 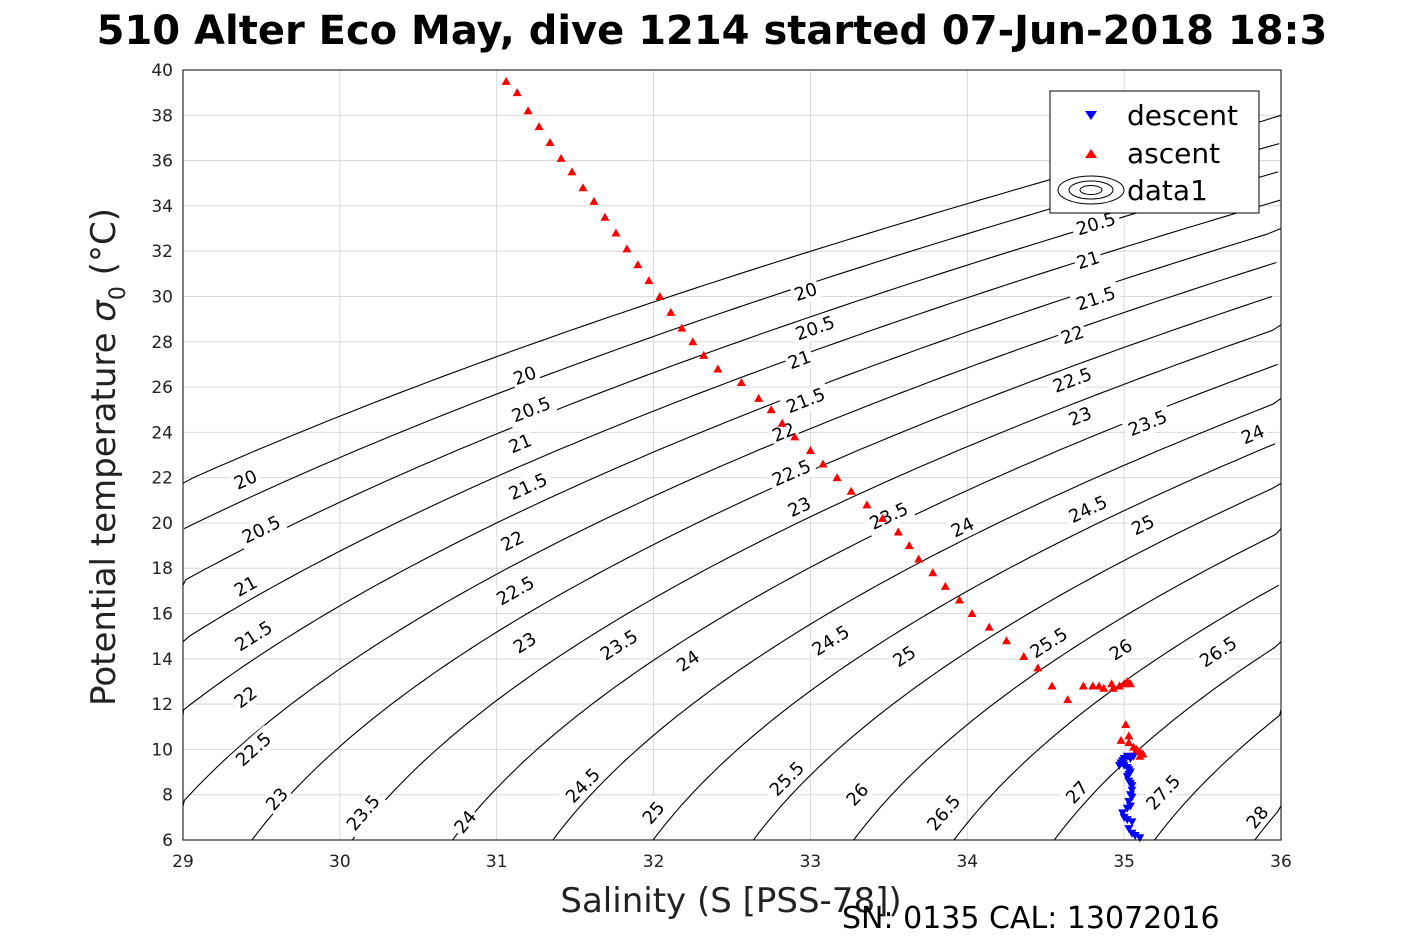 I want to click on x-tick-label: 33, so click(x=811, y=862).